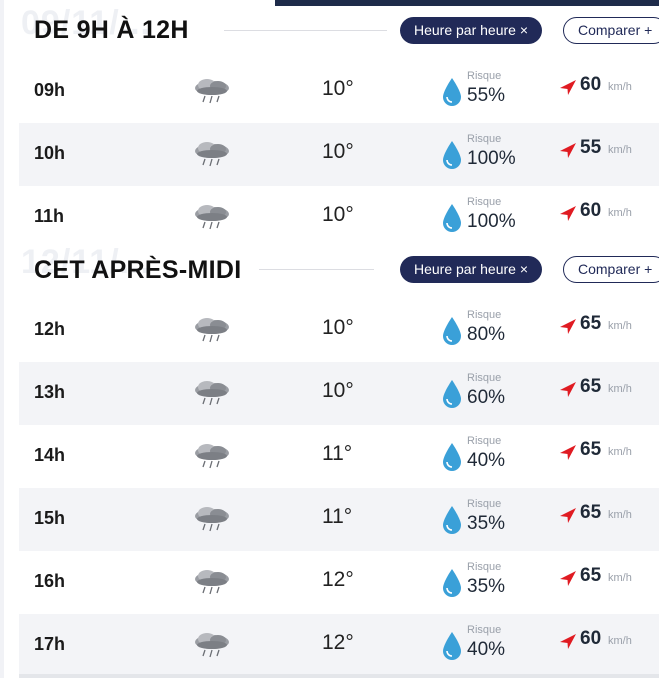  What do you see at coordinates (486, 334) in the screenshot?
I see `rain-risk-value: 80%` at bounding box center [486, 334].